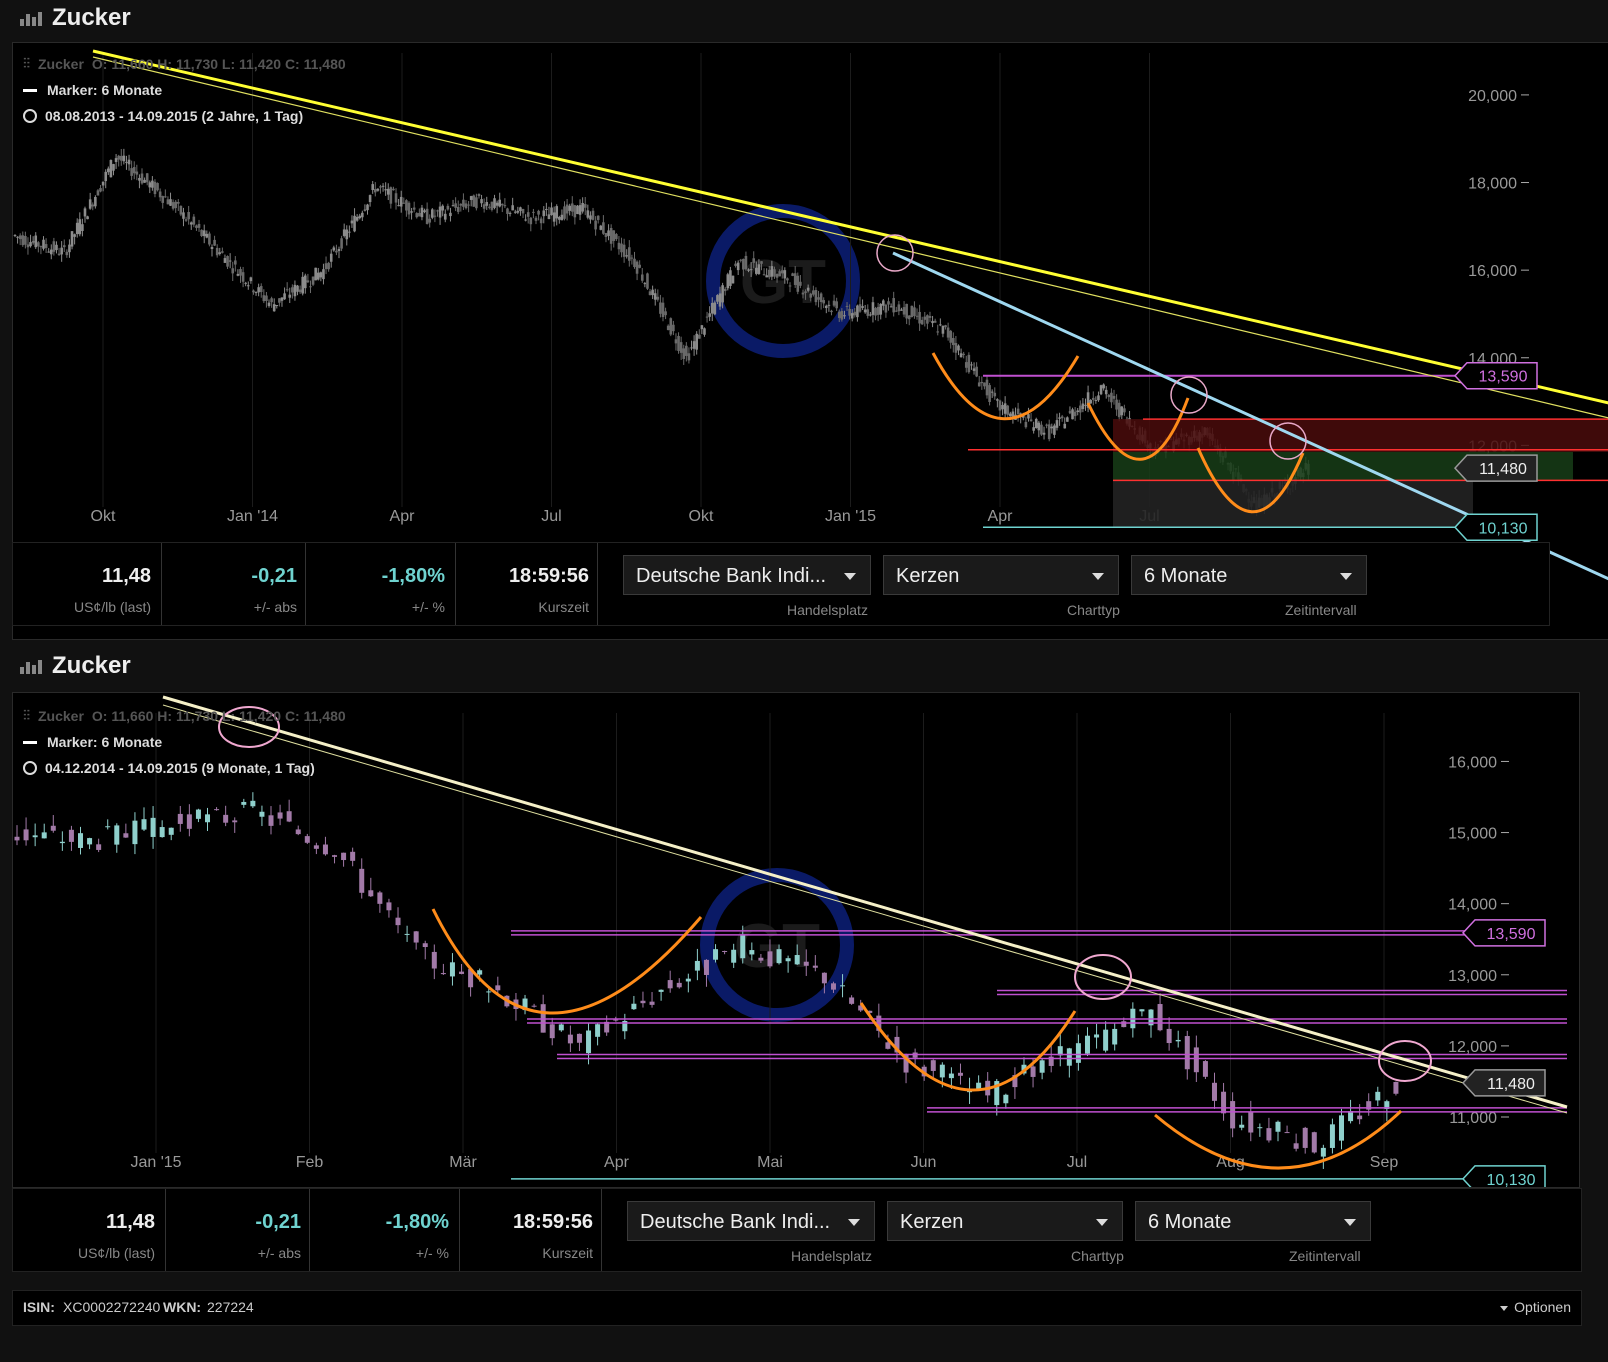 The width and height of the screenshot is (1608, 1362). What do you see at coordinates (1503, 377) in the screenshot?
I see `price-label-13590: 13,590` at bounding box center [1503, 377].